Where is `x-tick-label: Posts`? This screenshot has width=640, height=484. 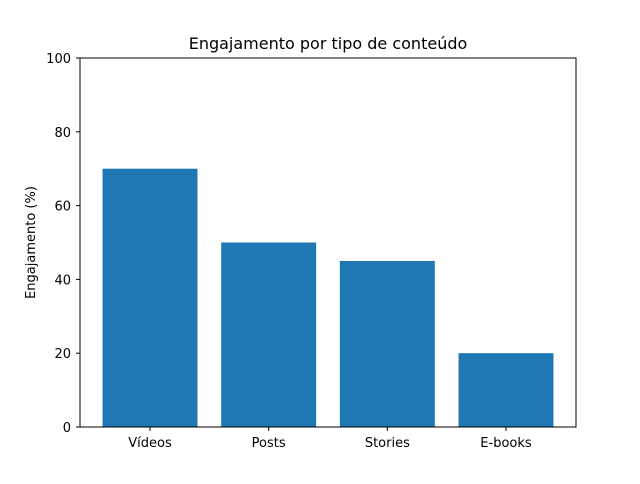
x-tick-label: Posts is located at coordinates (269, 443).